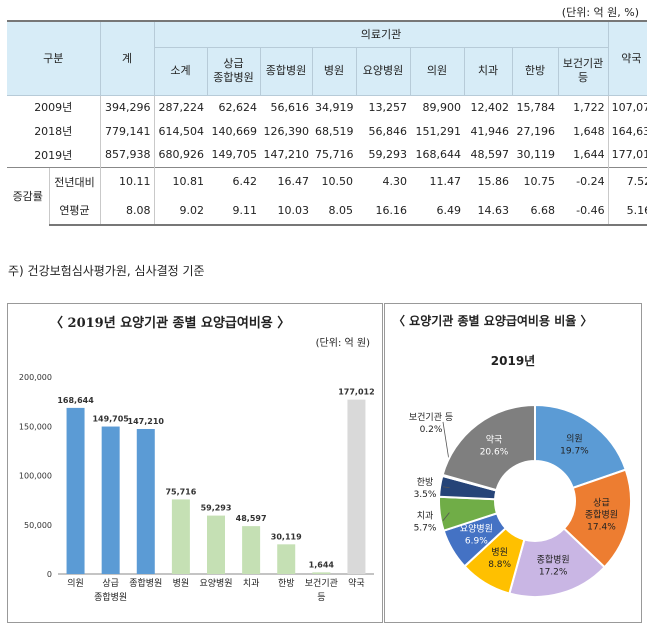  What do you see at coordinates (286, 131) in the screenshot?
I see `table-cell: 126,390` at bounding box center [286, 131].